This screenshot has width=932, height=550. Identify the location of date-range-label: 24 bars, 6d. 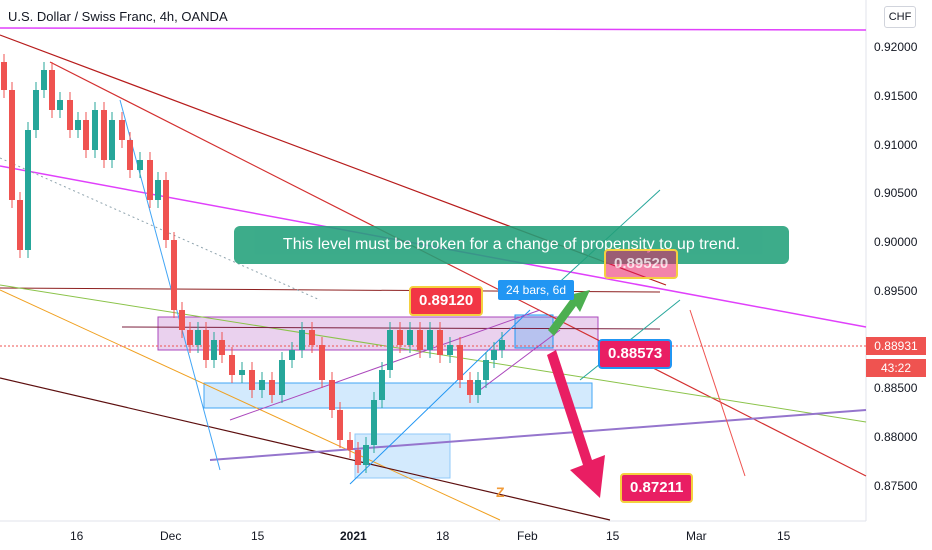
(536, 290).